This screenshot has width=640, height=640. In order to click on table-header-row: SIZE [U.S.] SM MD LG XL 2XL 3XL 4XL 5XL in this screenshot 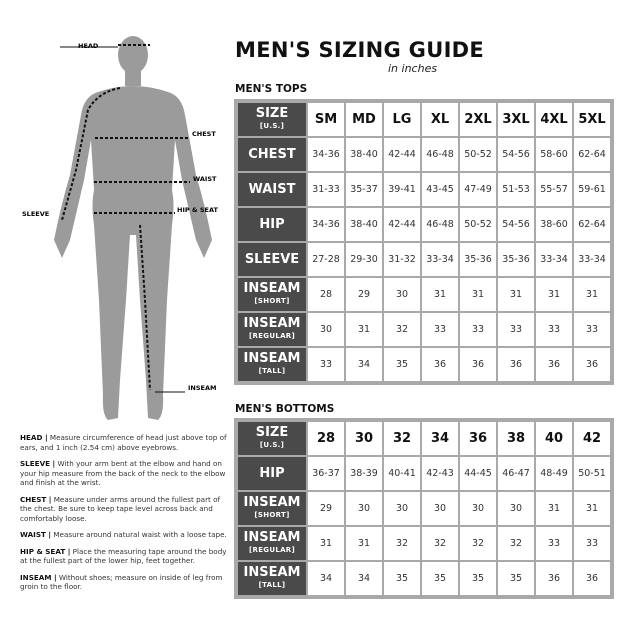, I will do `click(424, 119)`.